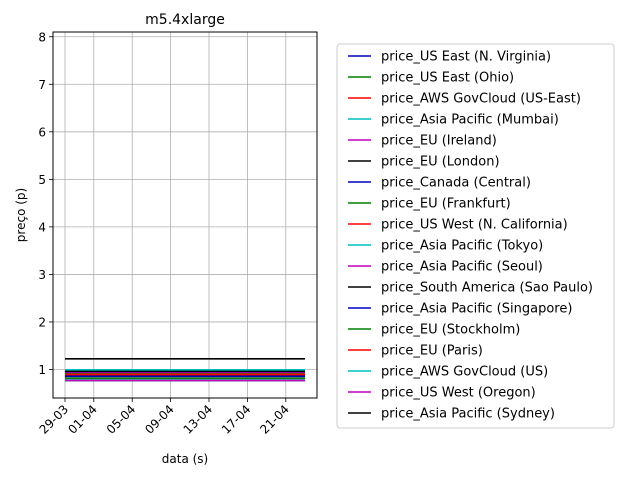  Describe the element at coordinates (432, 351) in the screenshot. I see `legend-label: price_EU (Paris)` at that location.